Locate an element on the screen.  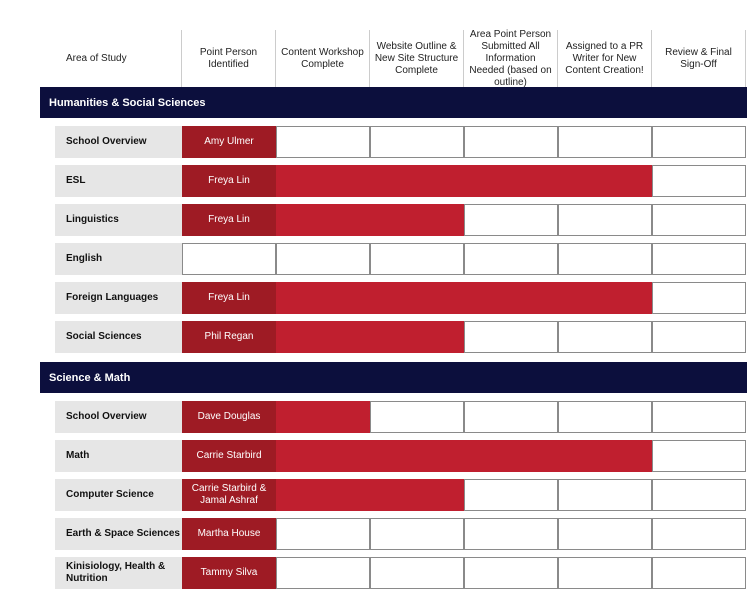
row-label: Computer Science is located at coordinates (118, 495).